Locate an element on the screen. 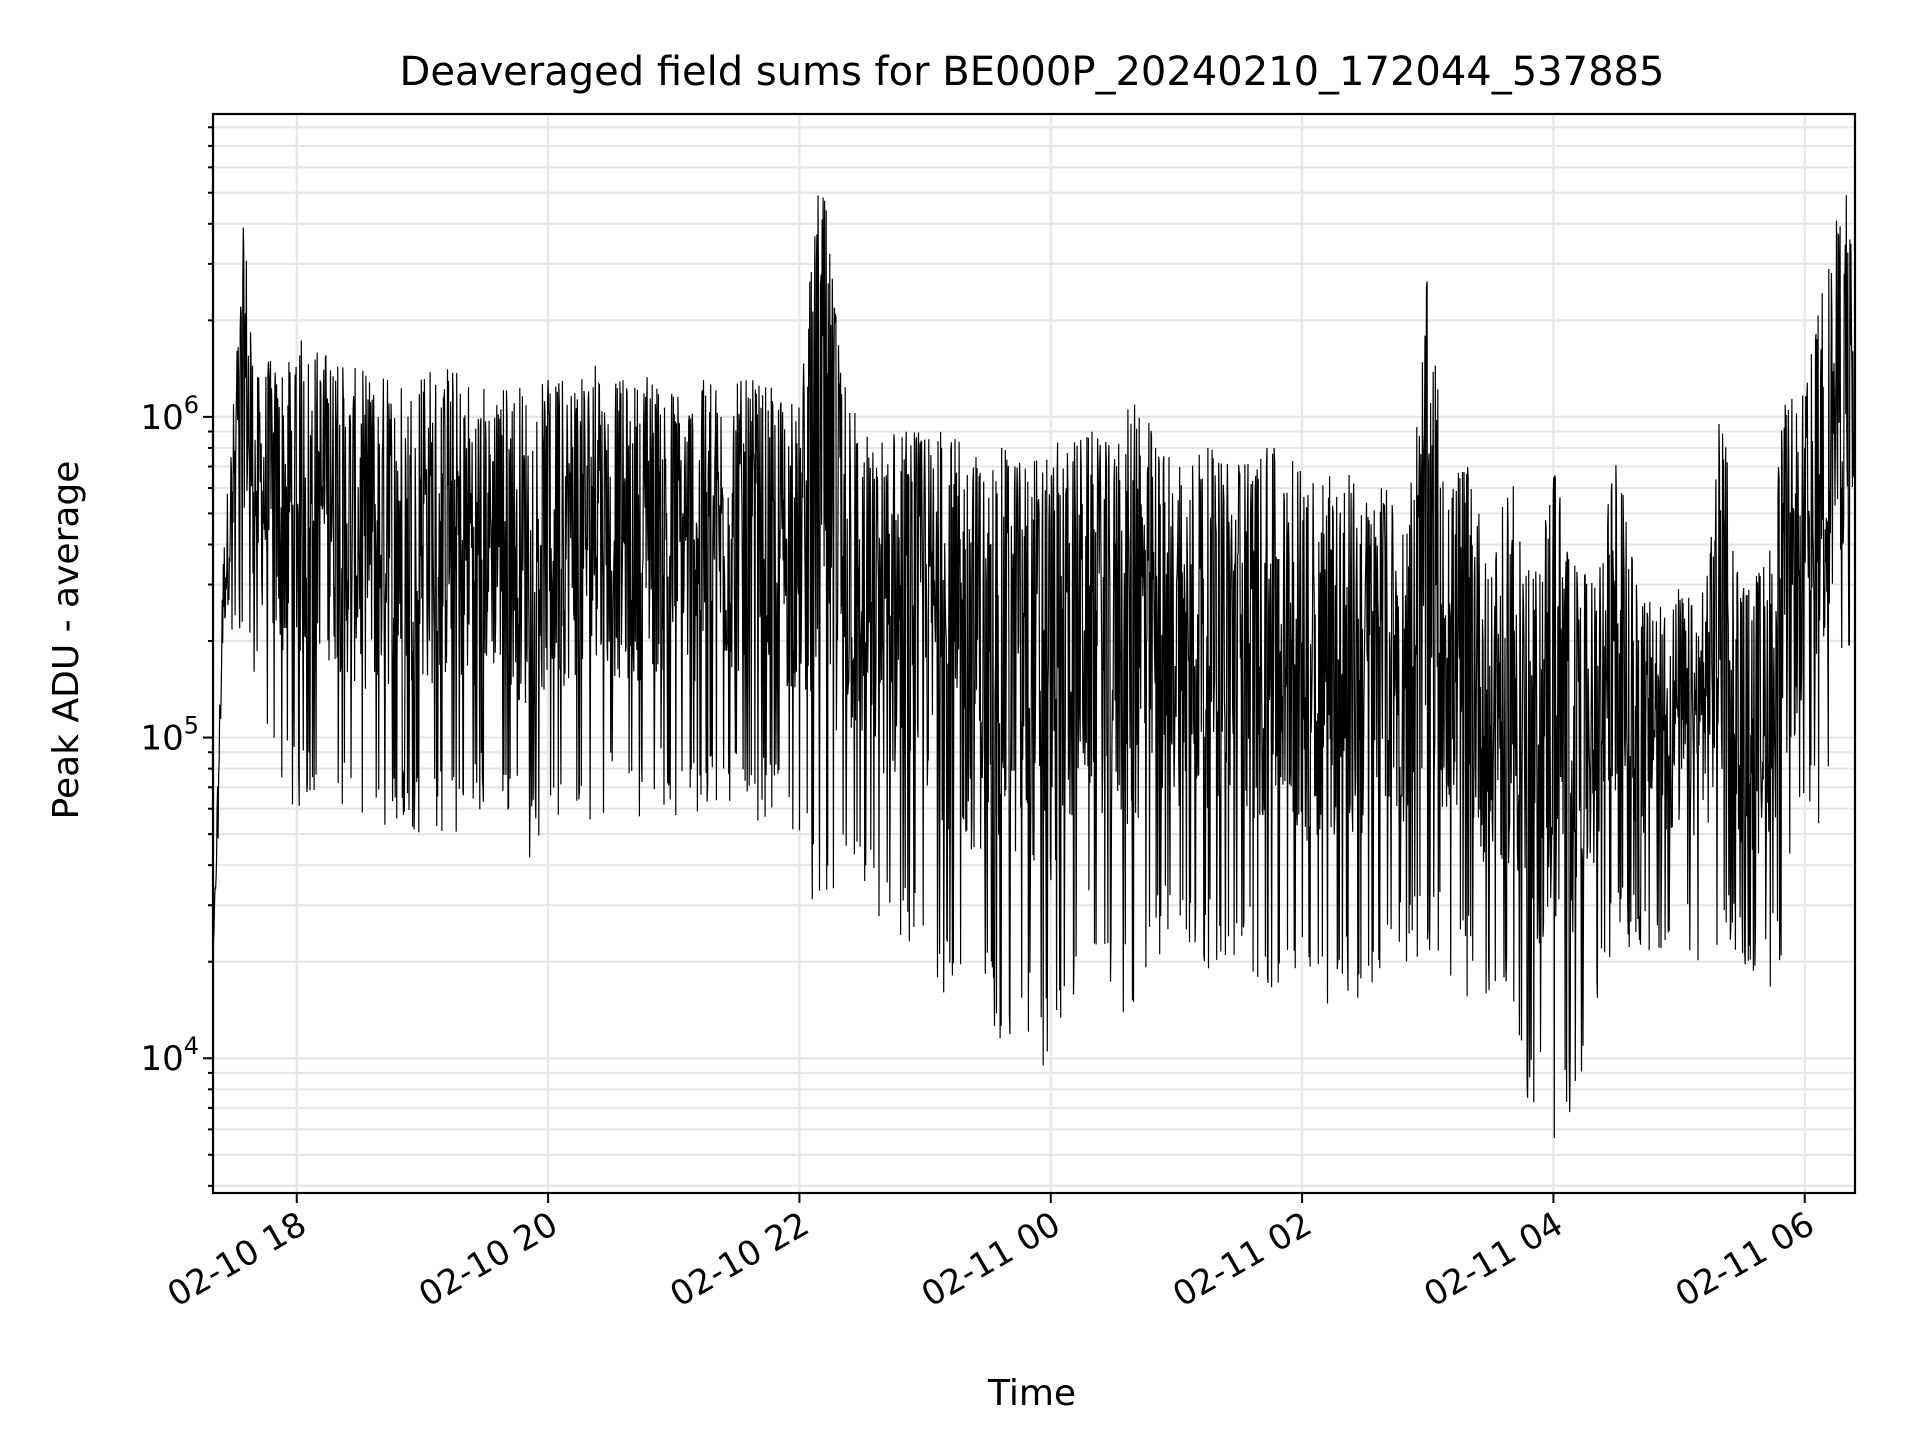  x-axis-label: Time is located at coordinates (1031, 1393).